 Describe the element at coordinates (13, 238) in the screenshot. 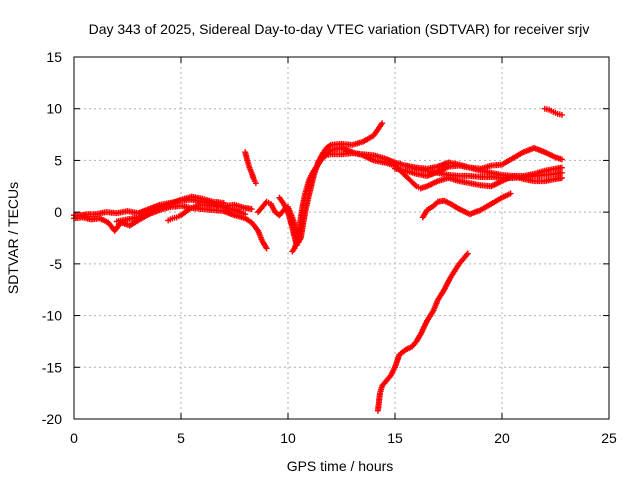

I see `y-axis-label: SDTVAR / TECUs` at that location.